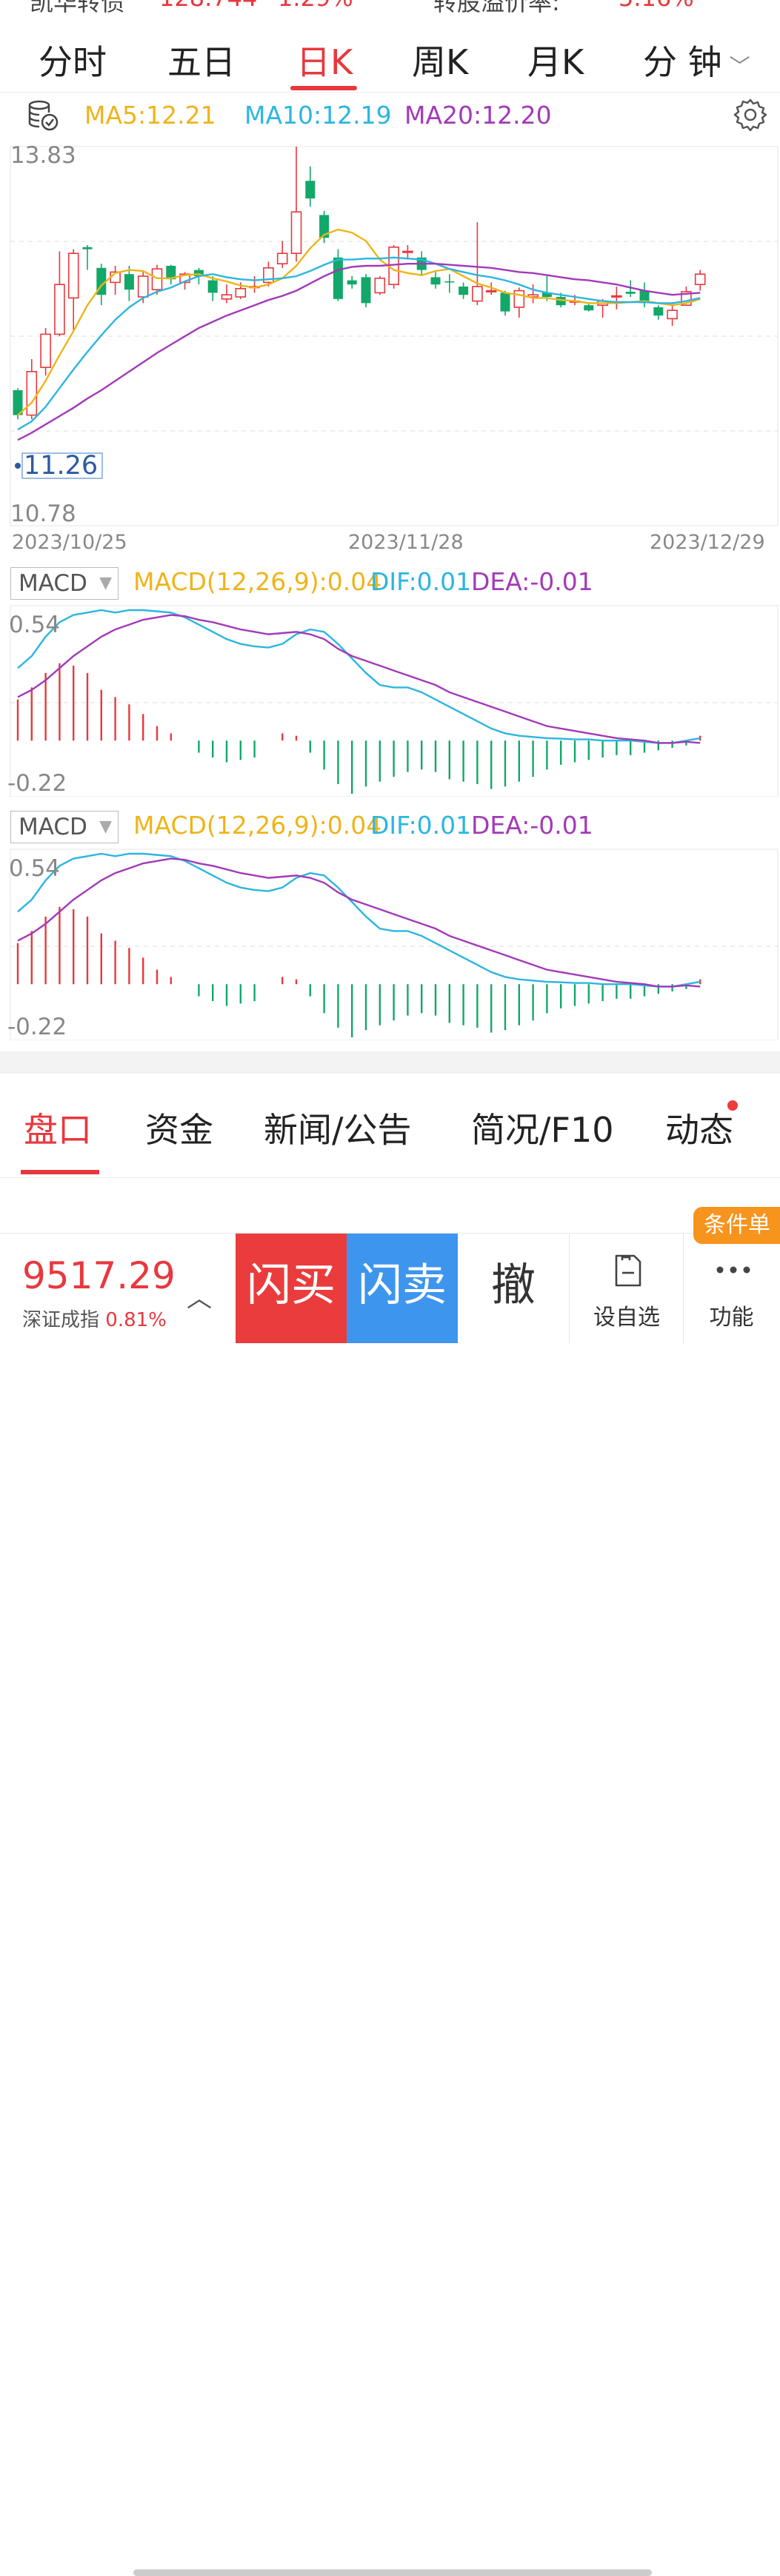 This screenshot has height=2576, width=780. What do you see at coordinates (208, 6) in the screenshot?
I see `last-price: 128.744` at bounding box center [208, 6].